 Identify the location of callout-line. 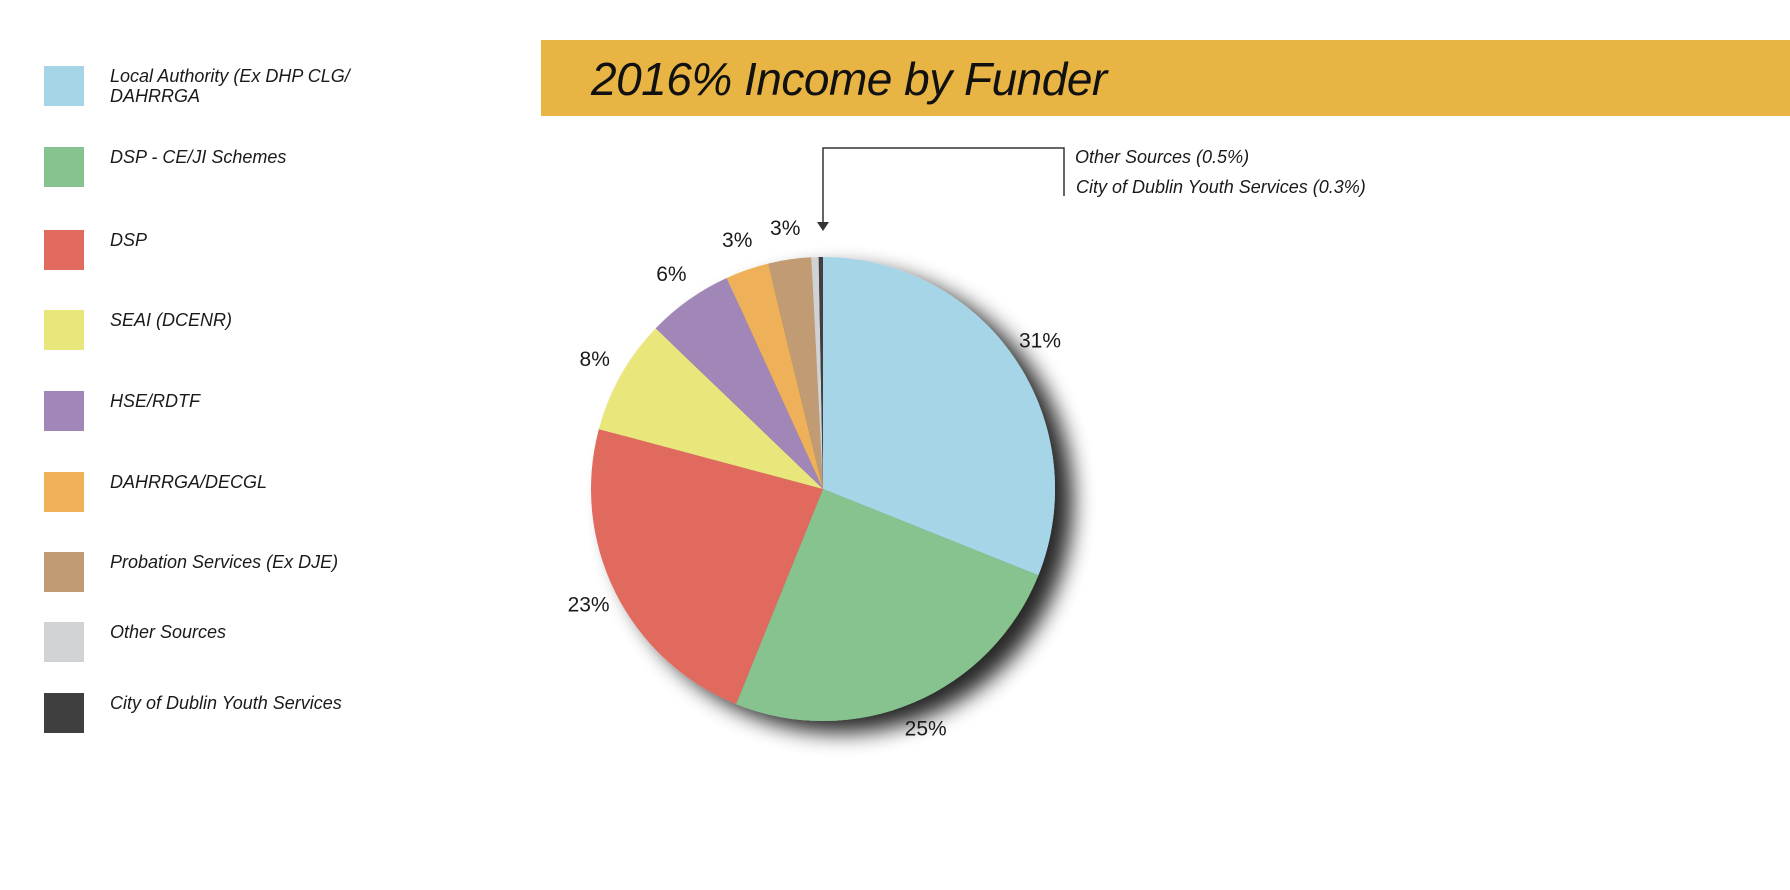
(943, 186).